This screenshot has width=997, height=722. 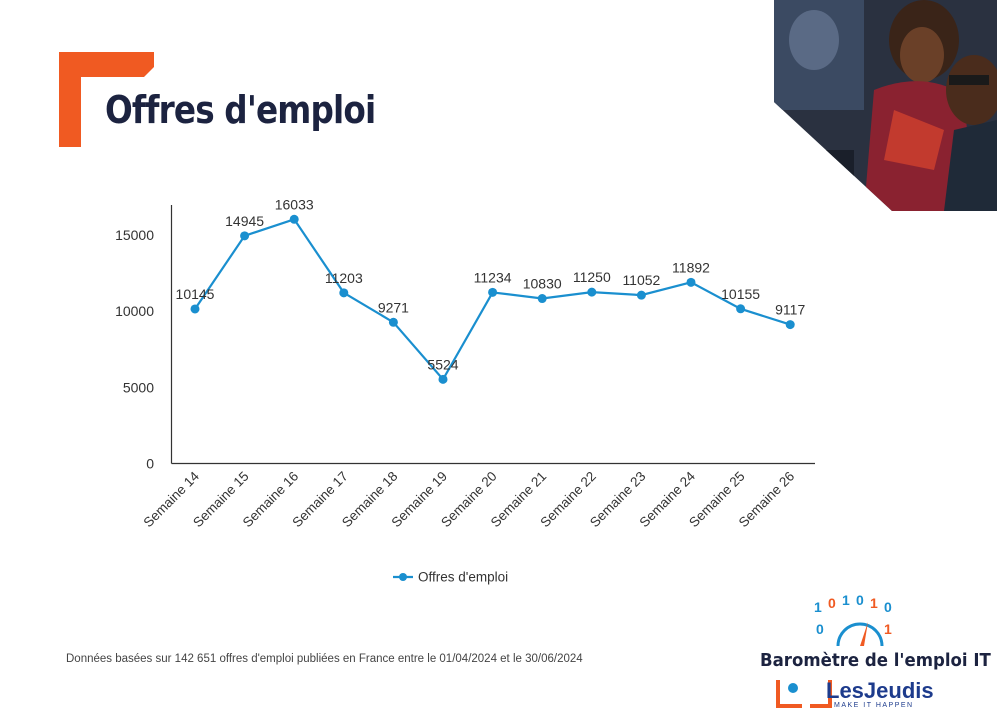 What do you see at coordinates (542, 284) in the screenshot?
I see `data-label: 10830` at bounding box center [542, 284].